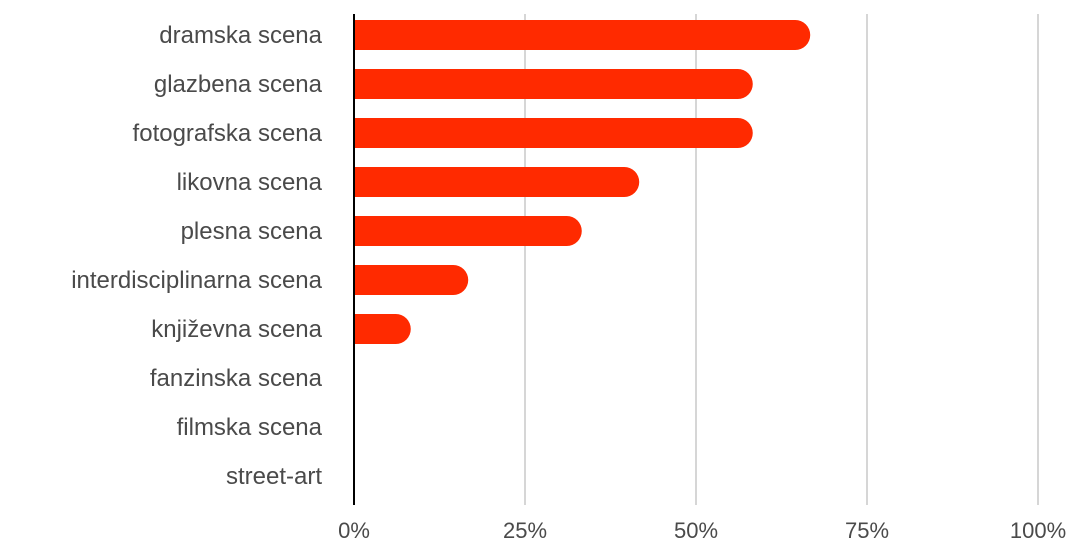  I want to click on x-tick-label: 0%, so click(354, 530).